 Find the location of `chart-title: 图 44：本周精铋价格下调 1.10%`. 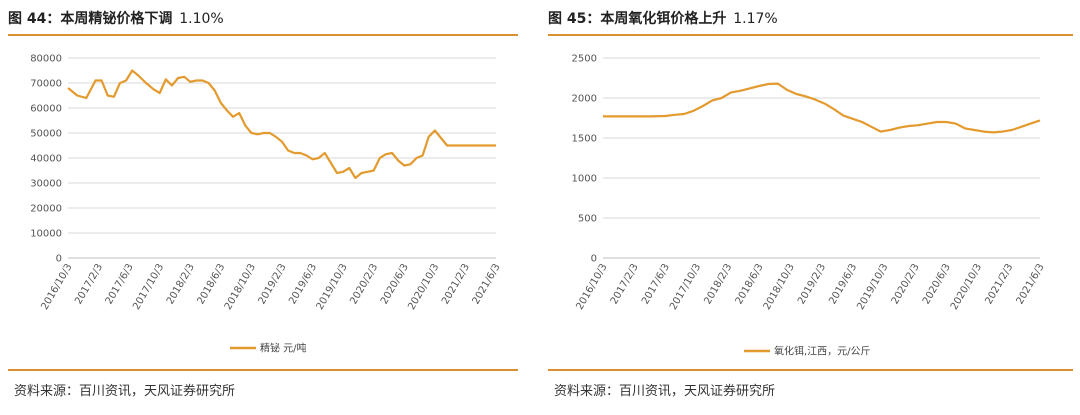

chart-title: 图 44：本周精铋价格下调 1.10% is located at coordinates (116, 18).